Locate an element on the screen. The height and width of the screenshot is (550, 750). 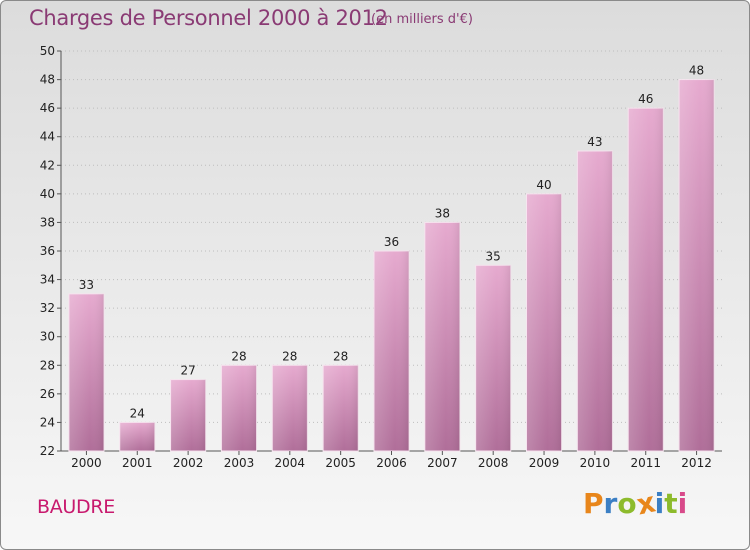
y-tick-label: 34 is located at coordinates (47, 280).